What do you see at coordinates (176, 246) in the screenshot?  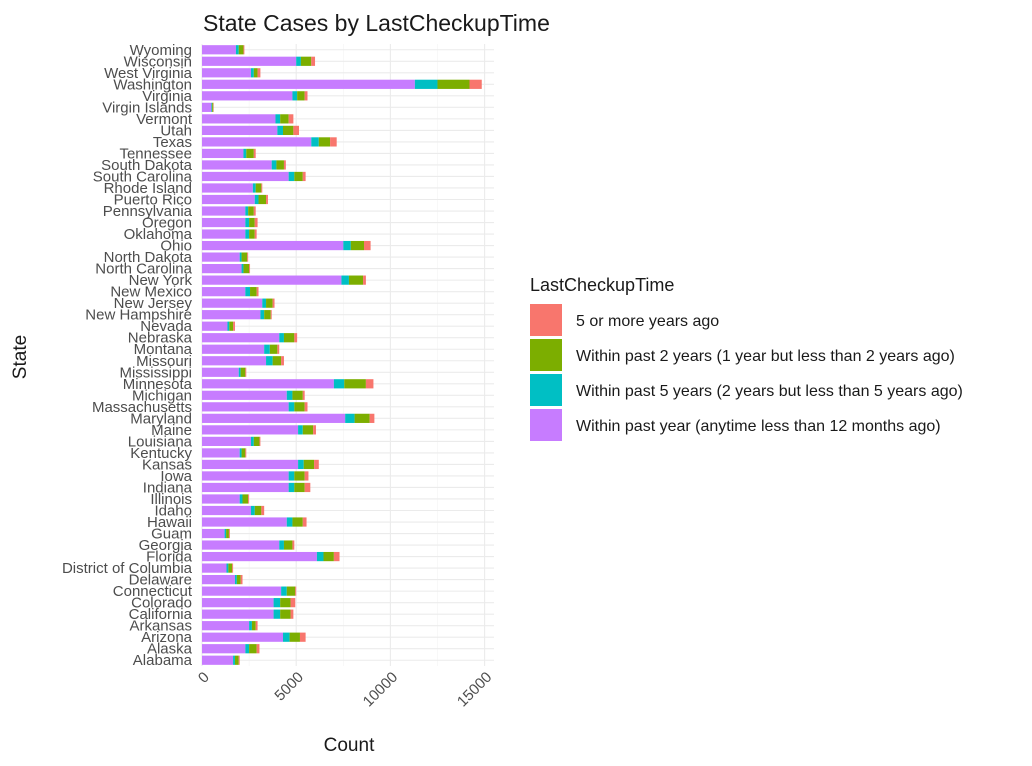 I see `y-tick-label: Ohio` at bounding box center [176, 246].